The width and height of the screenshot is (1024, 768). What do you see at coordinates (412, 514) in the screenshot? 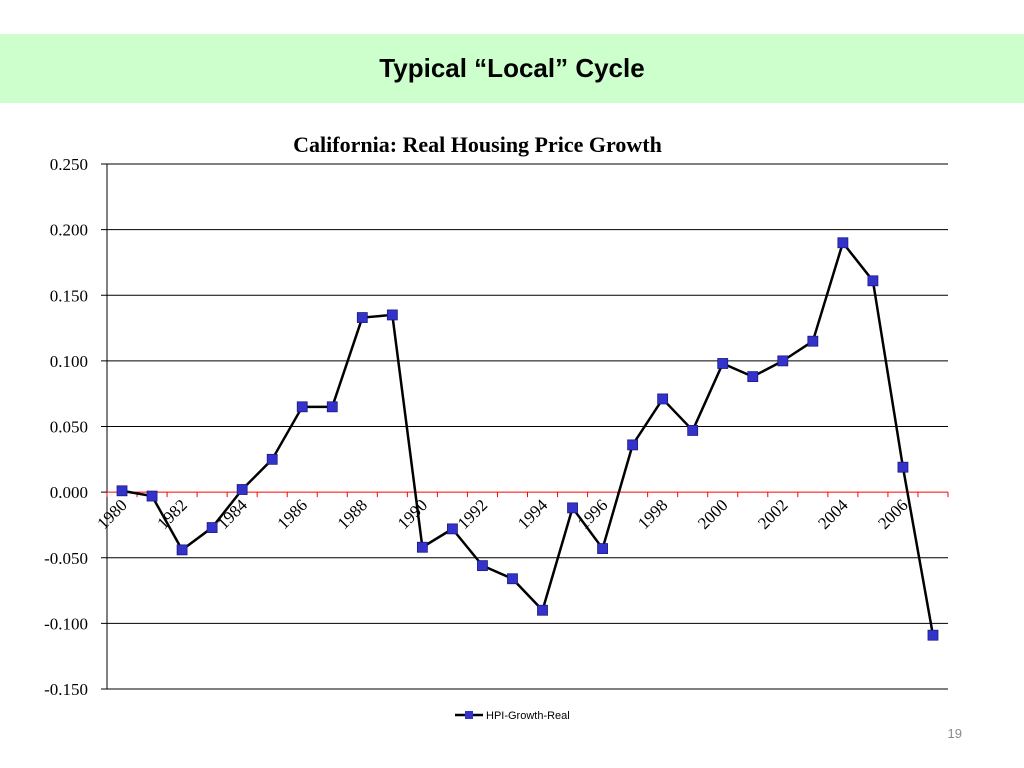
I see `x-tick-label: 1990` at bounding box center [412, 514].